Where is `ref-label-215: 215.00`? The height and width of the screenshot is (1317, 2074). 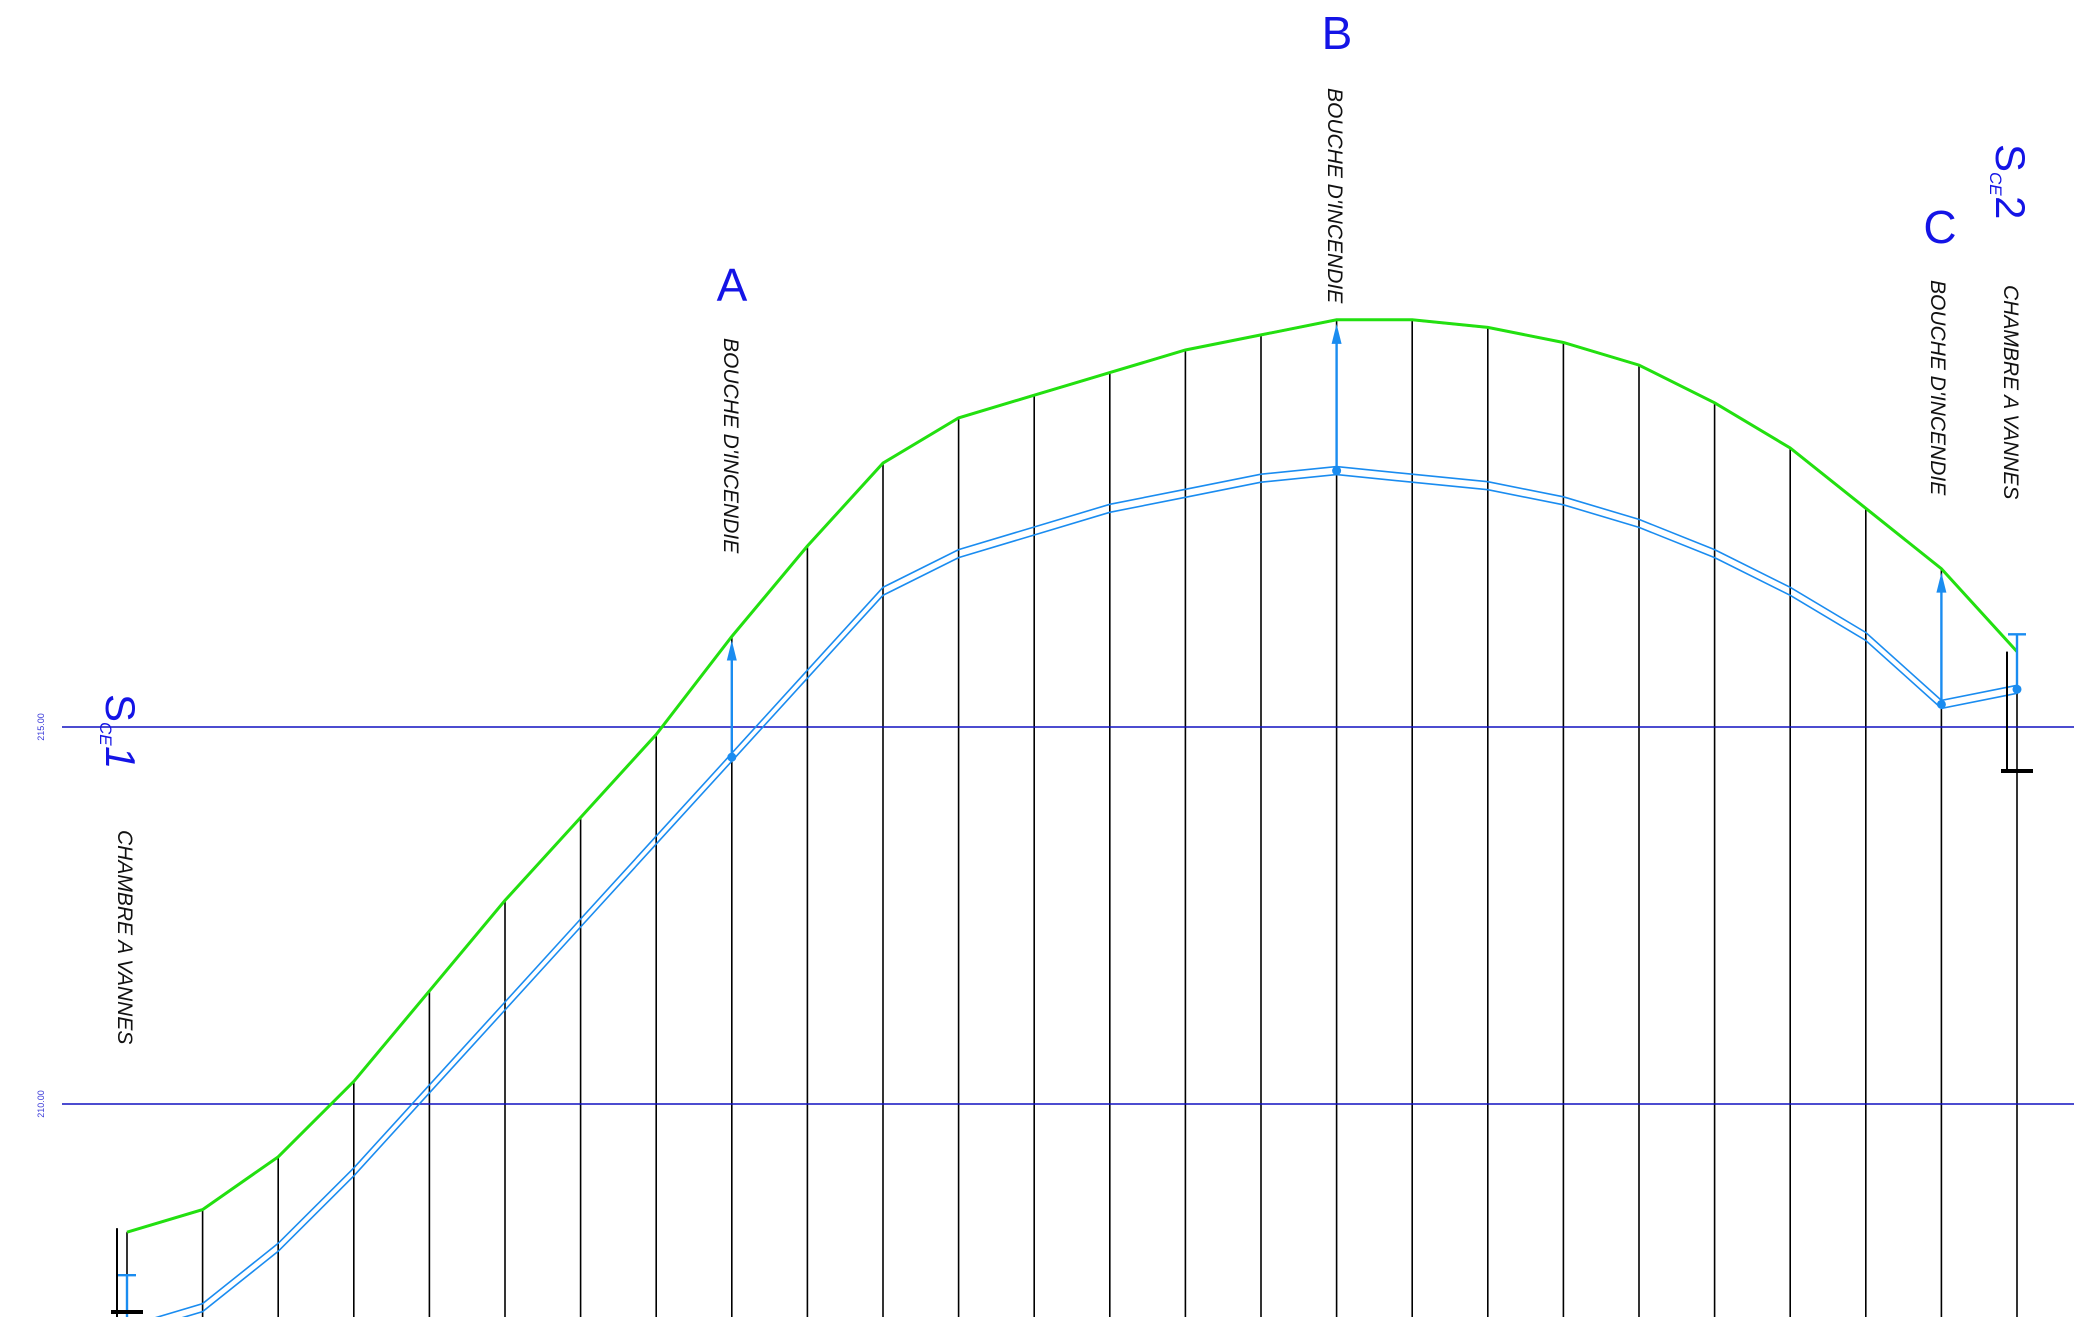 ref-label-215: 215.00 is located at coordinates (41, 727).